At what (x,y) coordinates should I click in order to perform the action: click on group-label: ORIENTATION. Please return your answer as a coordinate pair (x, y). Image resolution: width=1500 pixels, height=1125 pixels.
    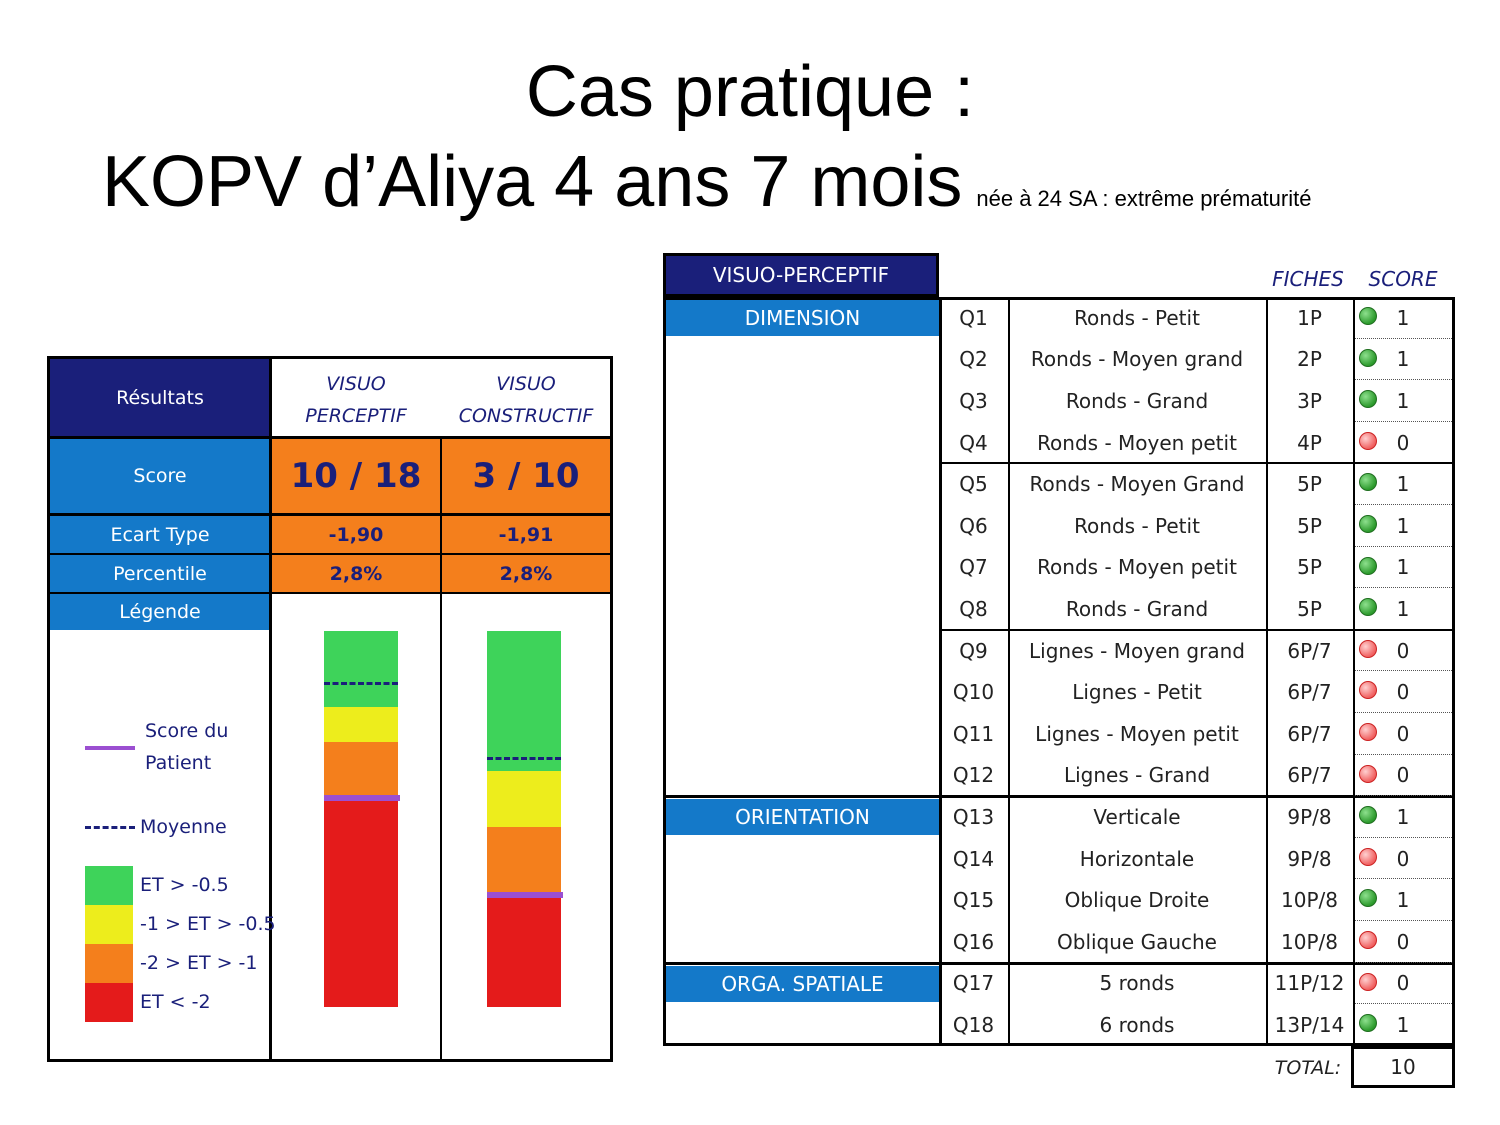
    Looking at the image, I should click on (802, 817).